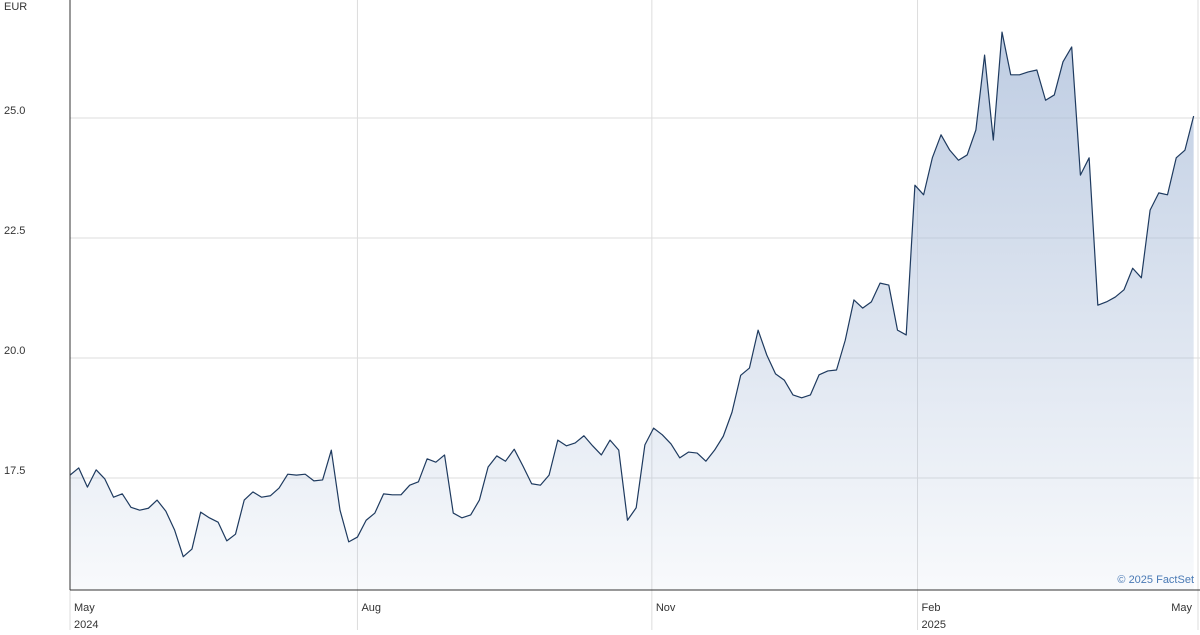 This screenshot has height=635, width=1200. I want to click on y-tick-label: 25.0, so click(14, 111).